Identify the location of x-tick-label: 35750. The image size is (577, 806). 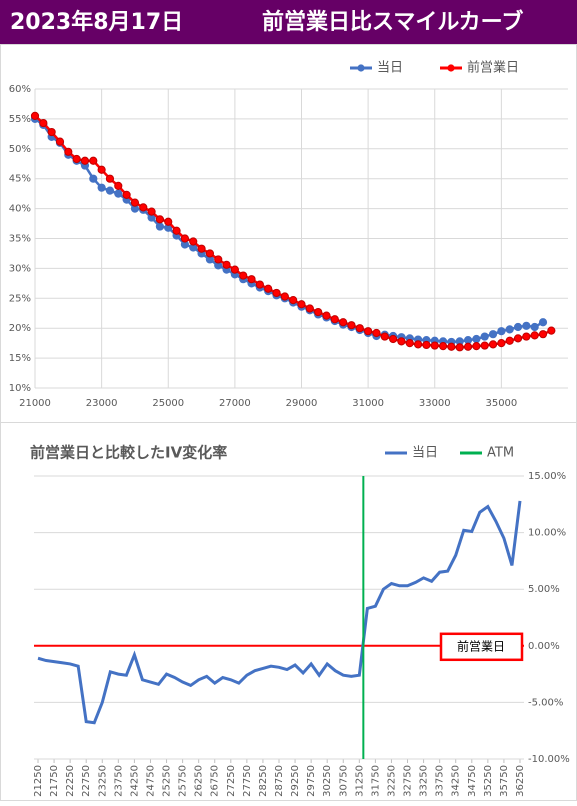
(504, 781).